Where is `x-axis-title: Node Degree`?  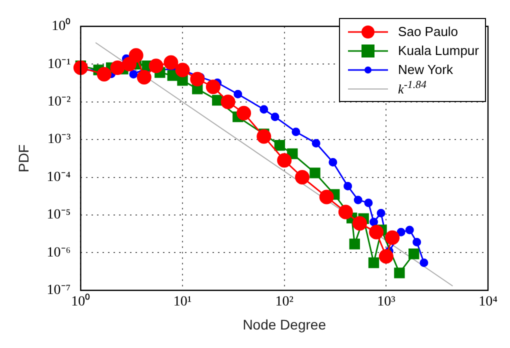
x-axis-title: Node Degree is located at coordinates (284, 324).